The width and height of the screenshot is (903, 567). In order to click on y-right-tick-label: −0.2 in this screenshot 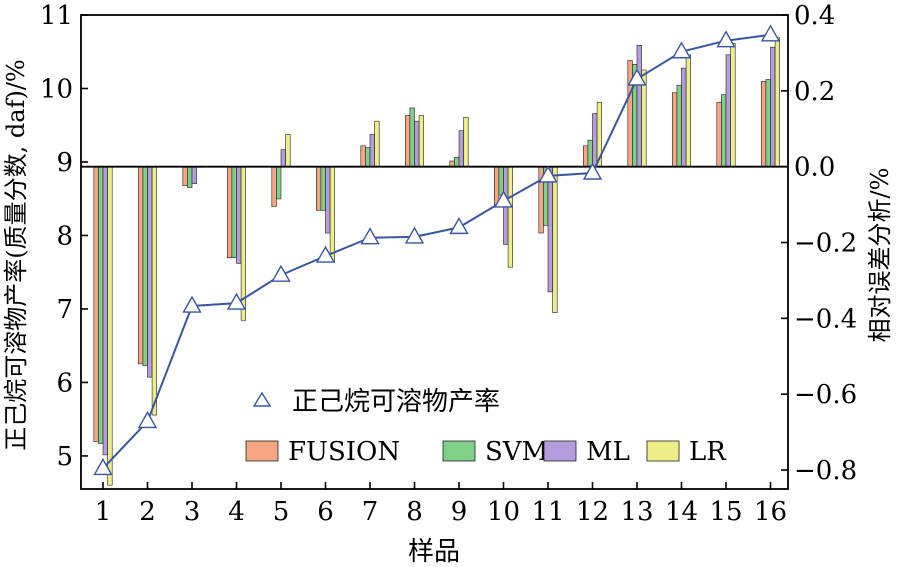, I will do `click(825, 244)`.